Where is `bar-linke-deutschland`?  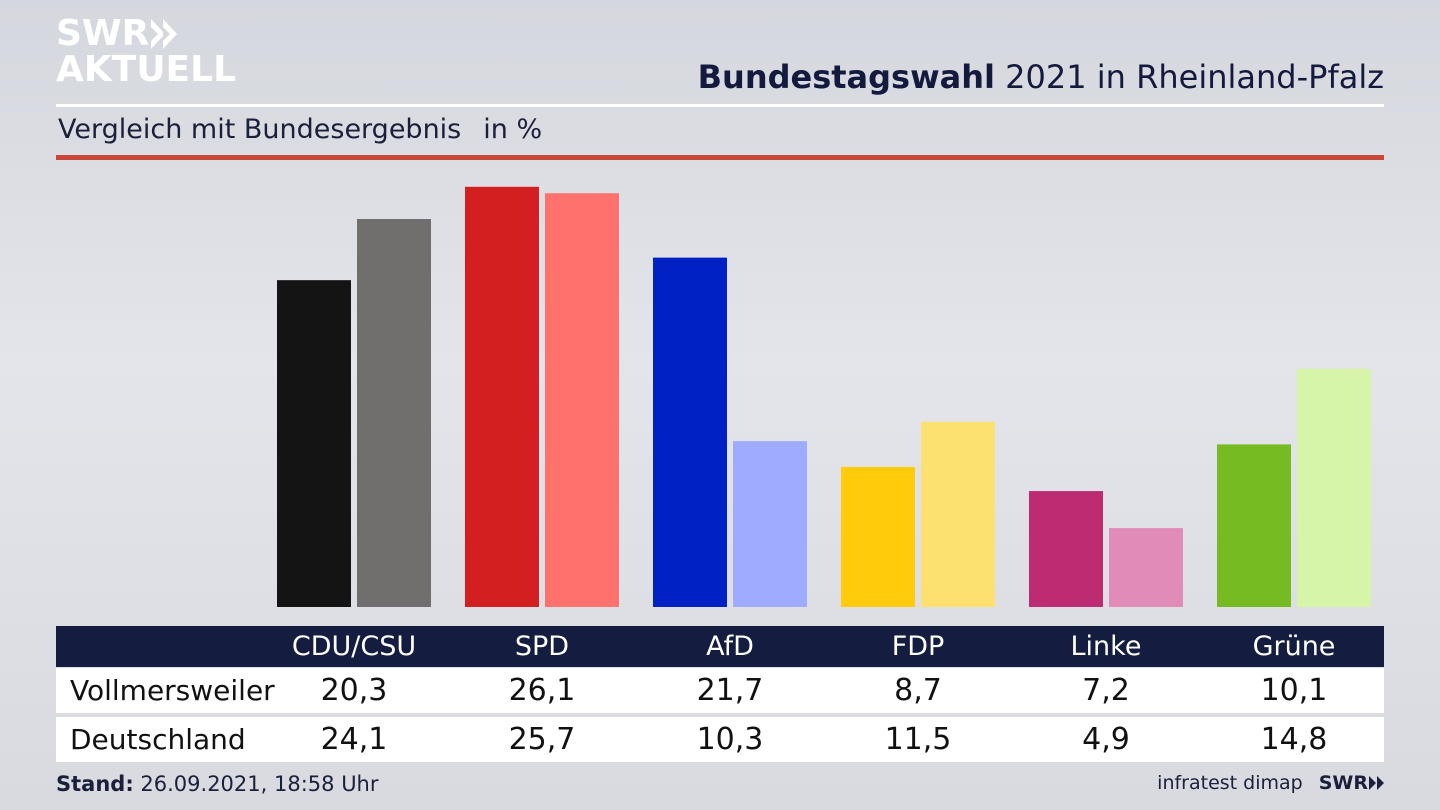 bar-linke-deutschland is located at coordinates (1146, 567).